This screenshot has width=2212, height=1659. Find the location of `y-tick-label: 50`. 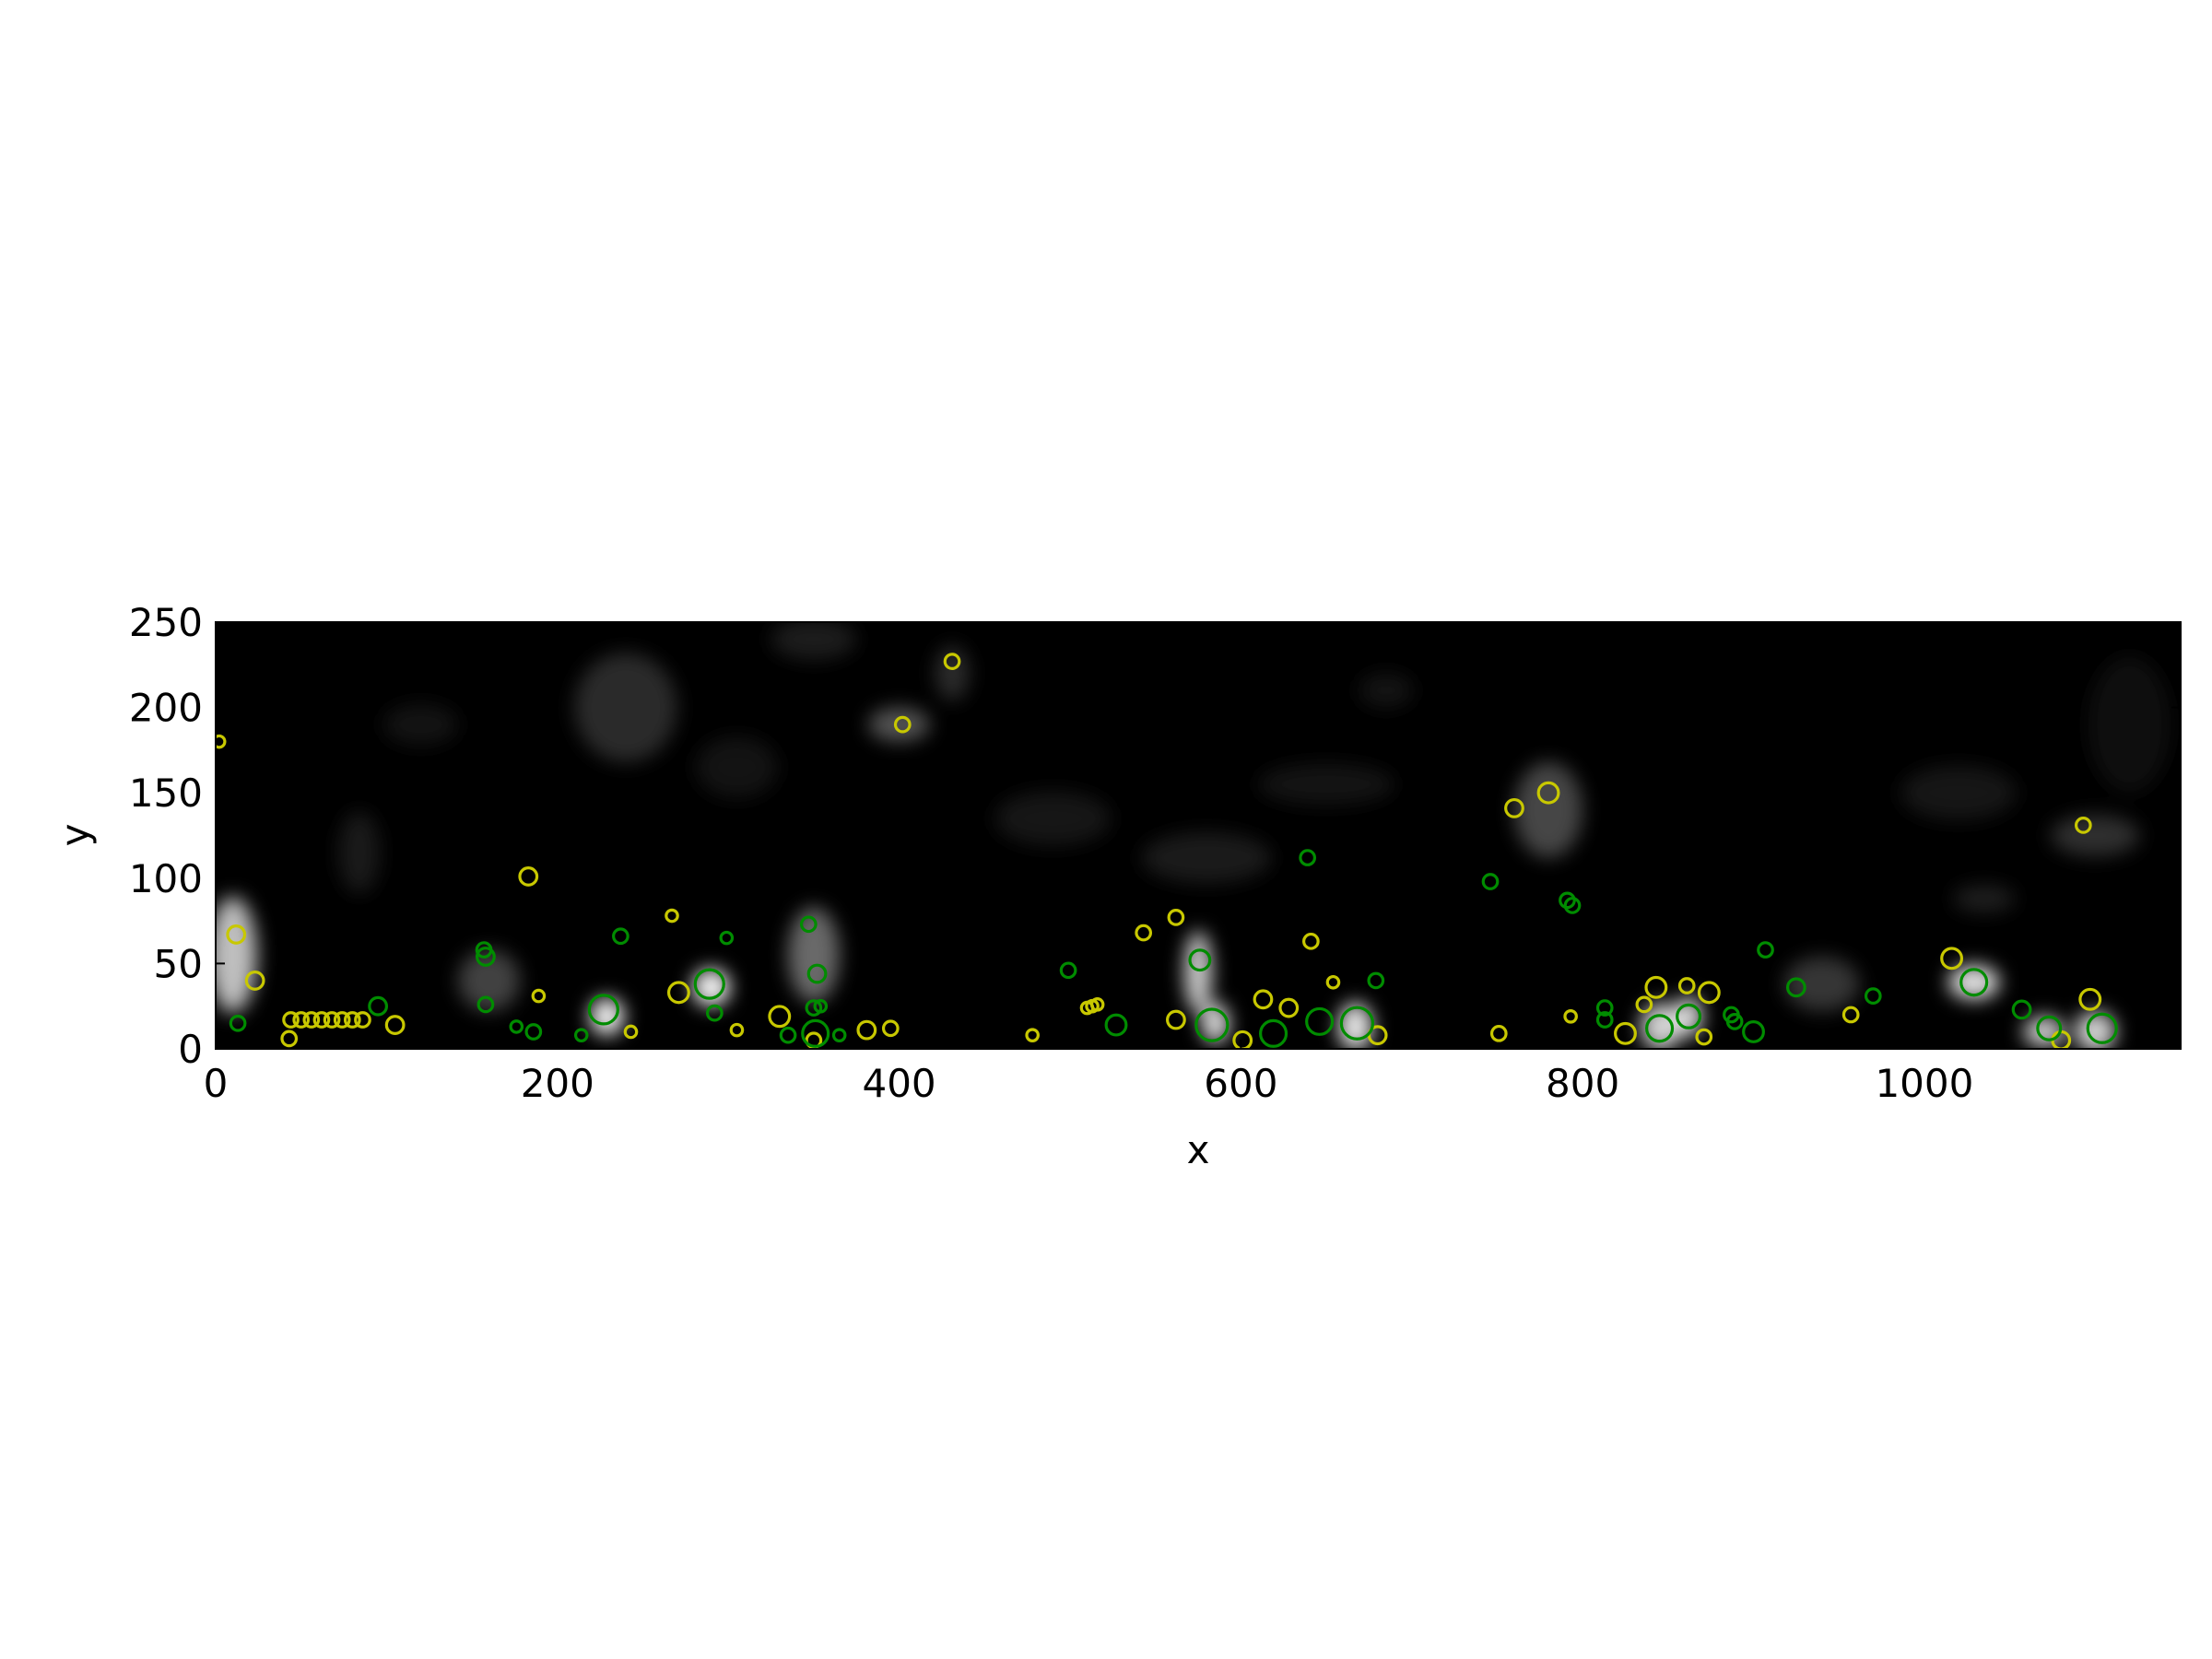

y-tick-label: 50 is located at coordinates (178, 963).